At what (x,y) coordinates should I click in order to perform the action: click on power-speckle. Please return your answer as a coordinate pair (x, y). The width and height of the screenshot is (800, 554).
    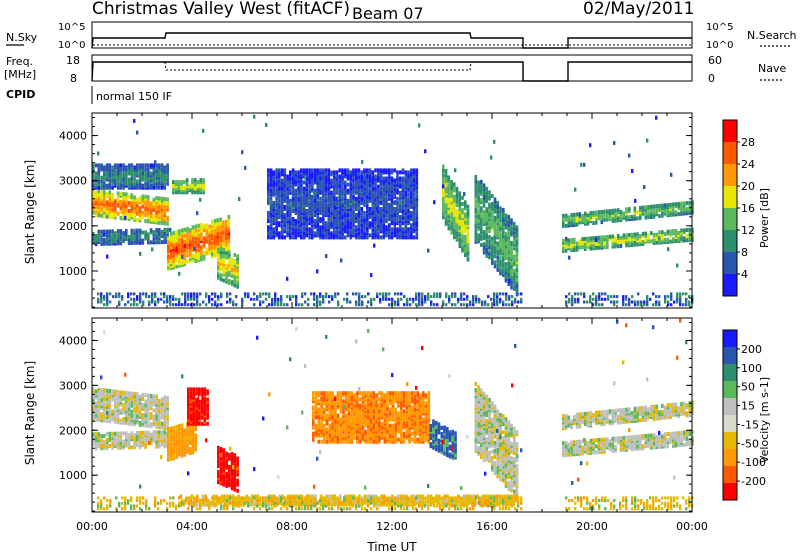
    Looking at the image, I should click on (137, 132).